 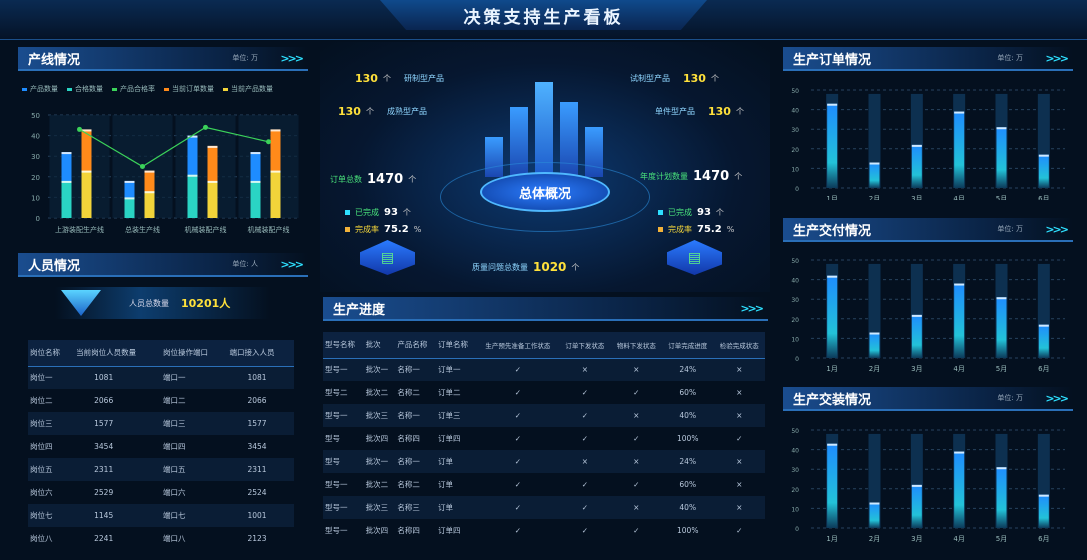 What do you see at coordinates (161, 423) in the screenshot?
I see `table-row: 岗位三 1577 端口三 1577` at bounding box center [161, 423].